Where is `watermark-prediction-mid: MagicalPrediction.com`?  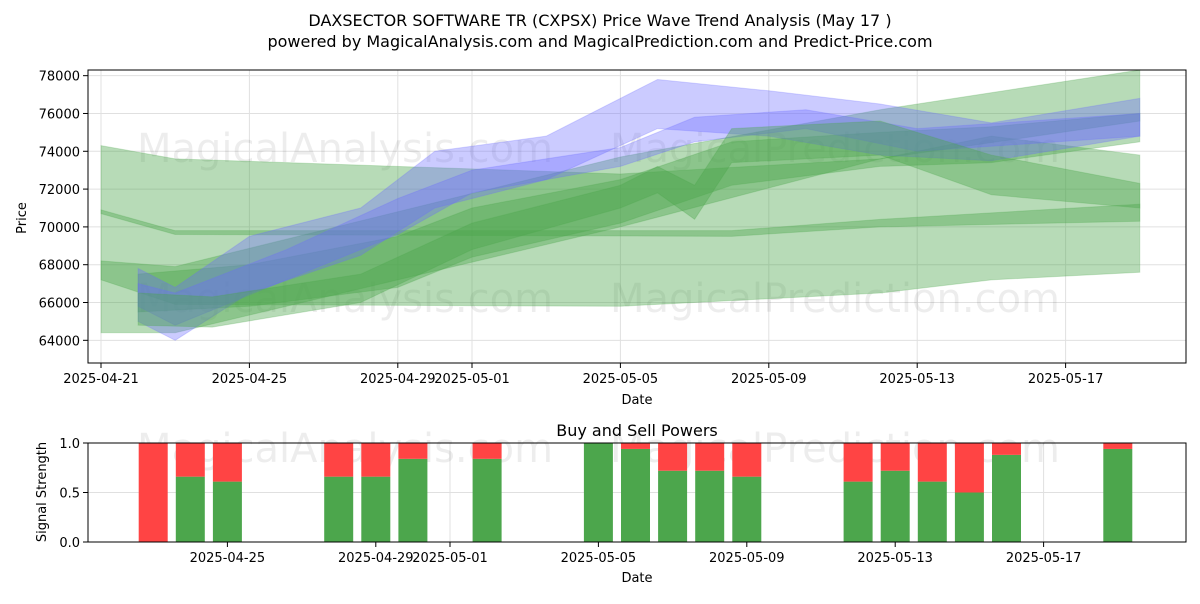
watermark-prediction-mid: MagicalPrediction.com is located at coordinates (835, 299).